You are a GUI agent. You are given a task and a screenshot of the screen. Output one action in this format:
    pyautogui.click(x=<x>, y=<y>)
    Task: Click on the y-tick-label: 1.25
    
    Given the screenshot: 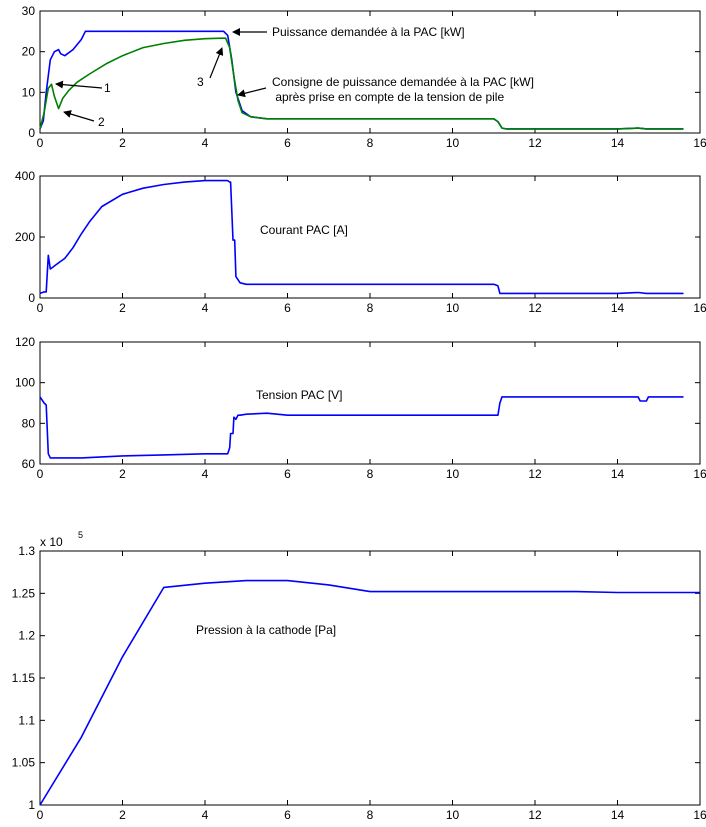 What is the action you would take?
    pyautogui.click(x=24, y=593)
    